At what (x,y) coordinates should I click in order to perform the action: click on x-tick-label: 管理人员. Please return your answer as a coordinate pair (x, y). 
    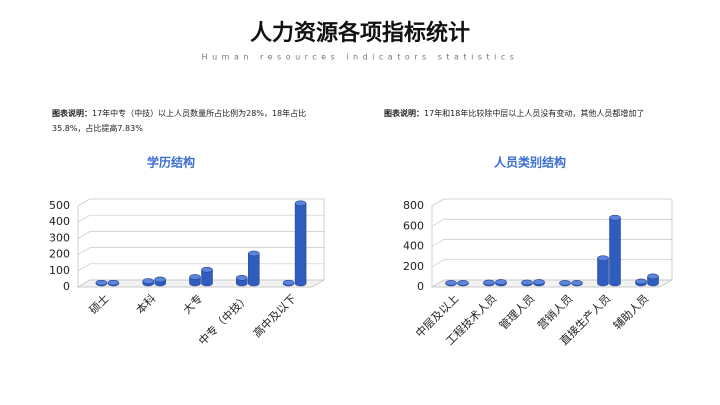
    Looking at the image, I should click on (516, 311).